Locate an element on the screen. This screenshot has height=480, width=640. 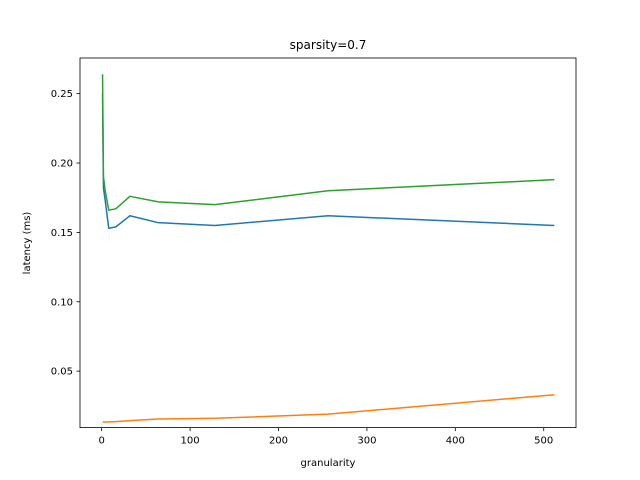
y-axis-ticks: 0.05 0.10 0.15 0.20 0.25 is located at coordinates (65, 233).